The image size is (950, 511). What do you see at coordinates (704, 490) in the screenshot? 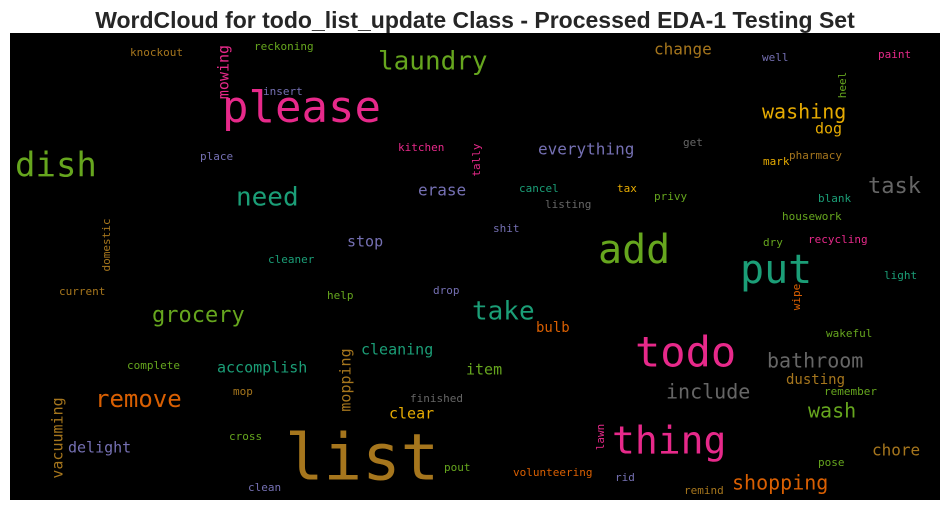
I see `cloud-word: remind` at bounding box center [704, 490].